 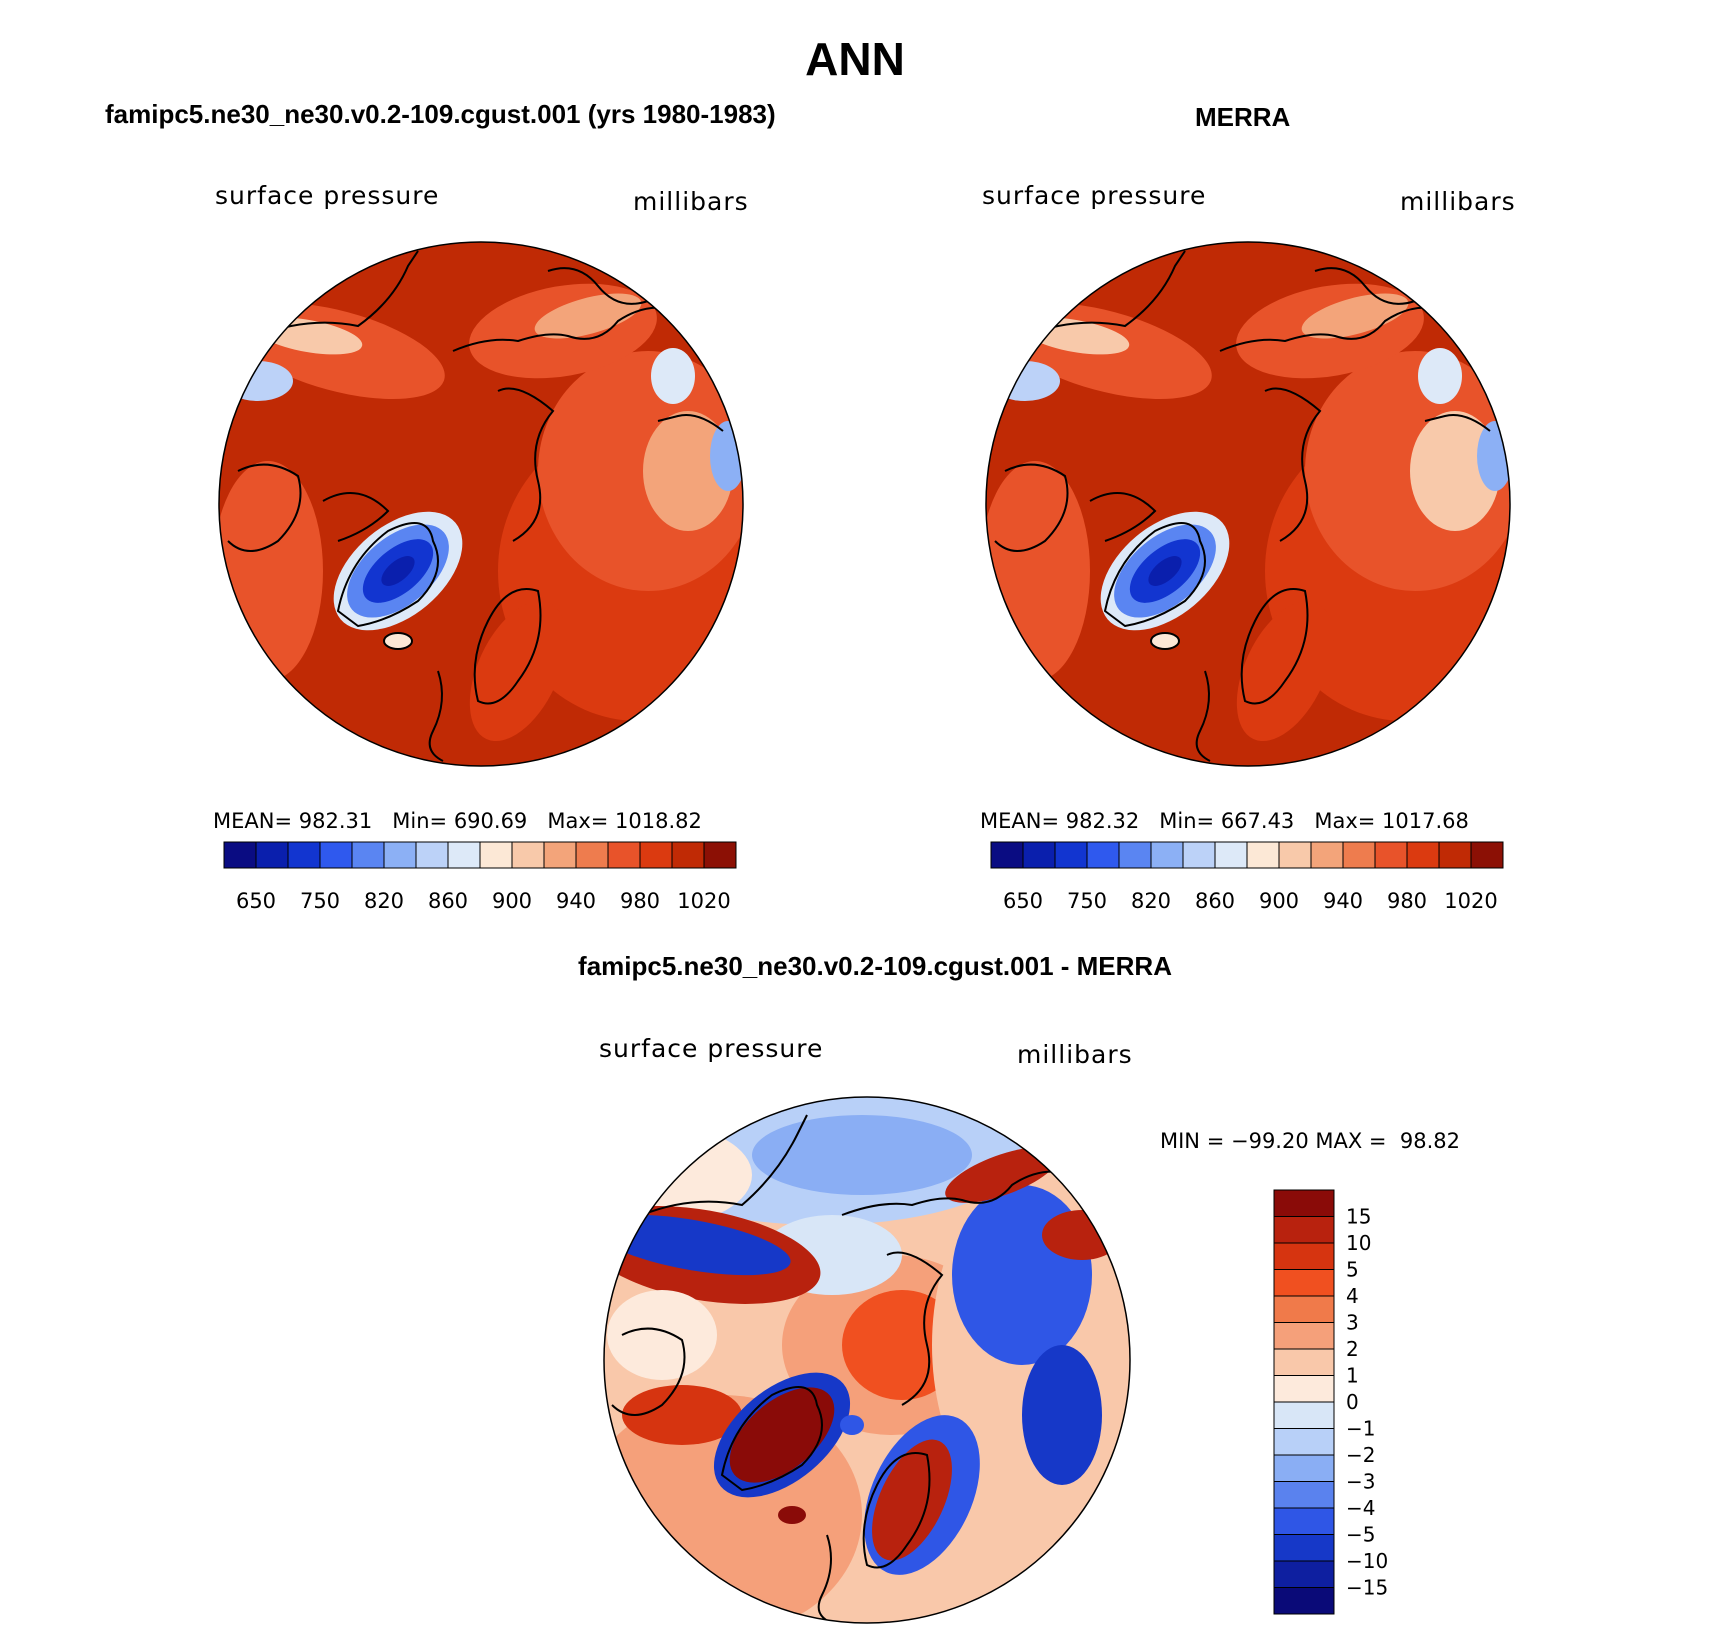 I want to click on mean-label: MEAN=, so click(x=253, y=821).